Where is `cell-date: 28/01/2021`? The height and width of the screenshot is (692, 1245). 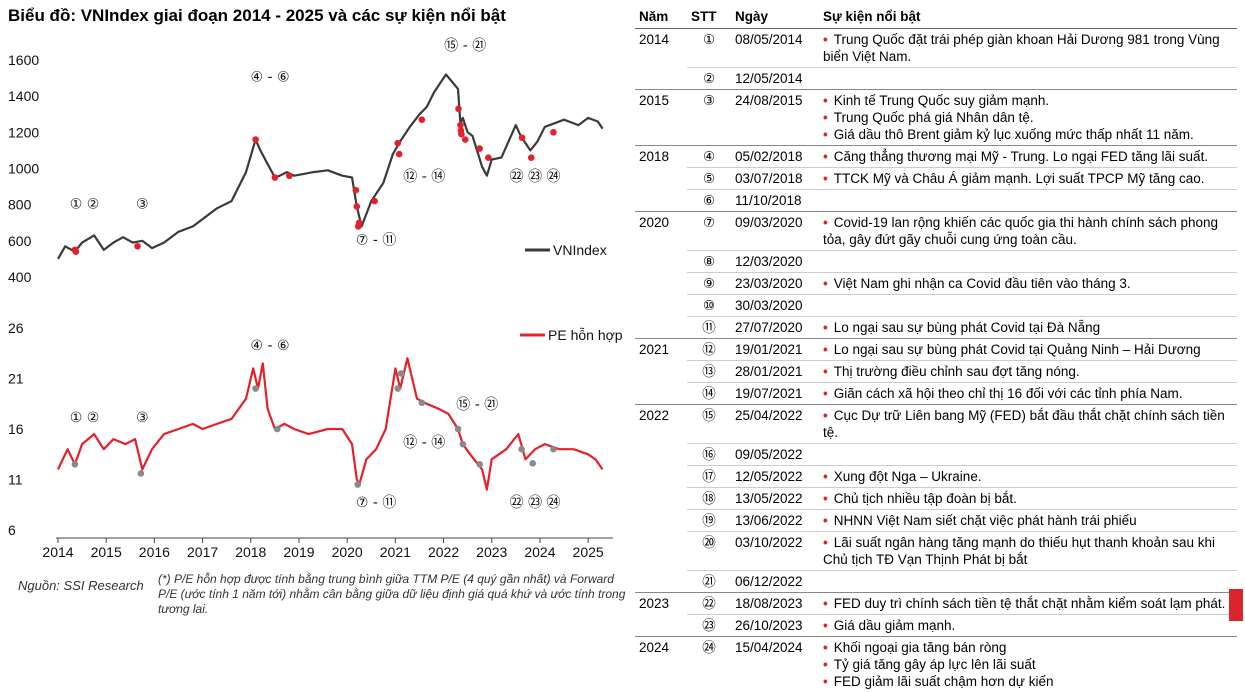
cell-date: 28/01/2021 is located at coordinates (775, 372).